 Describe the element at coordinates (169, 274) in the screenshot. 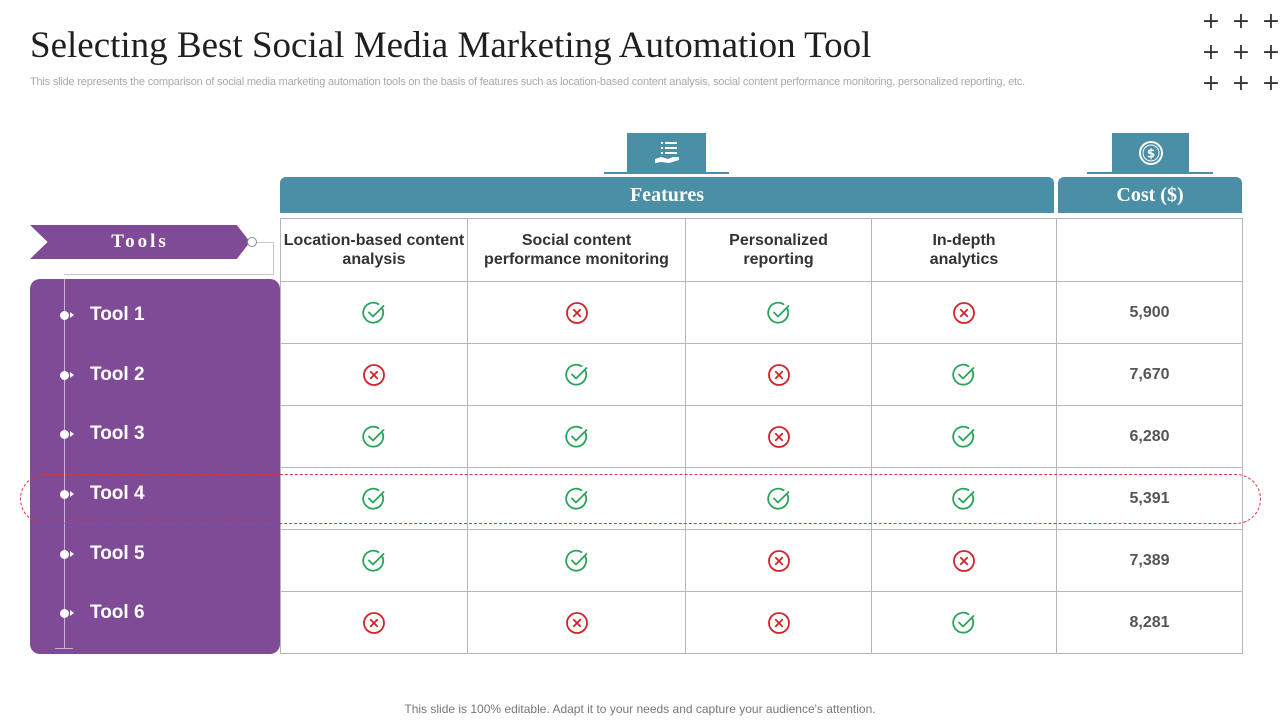

I see `ribbon-connector-line` at that location.